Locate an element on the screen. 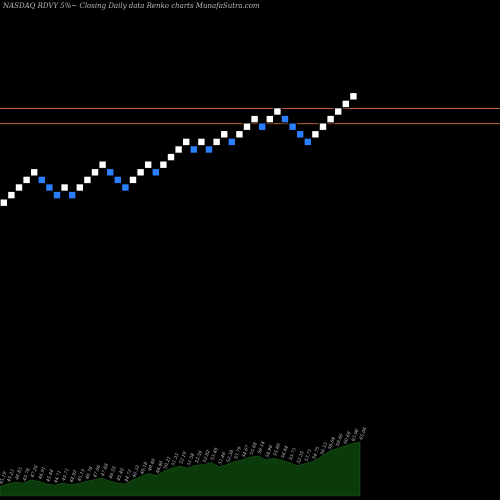 This screenshot has width=500, height=500. volume-label: 46.78 is located at coordinates (89, 473).